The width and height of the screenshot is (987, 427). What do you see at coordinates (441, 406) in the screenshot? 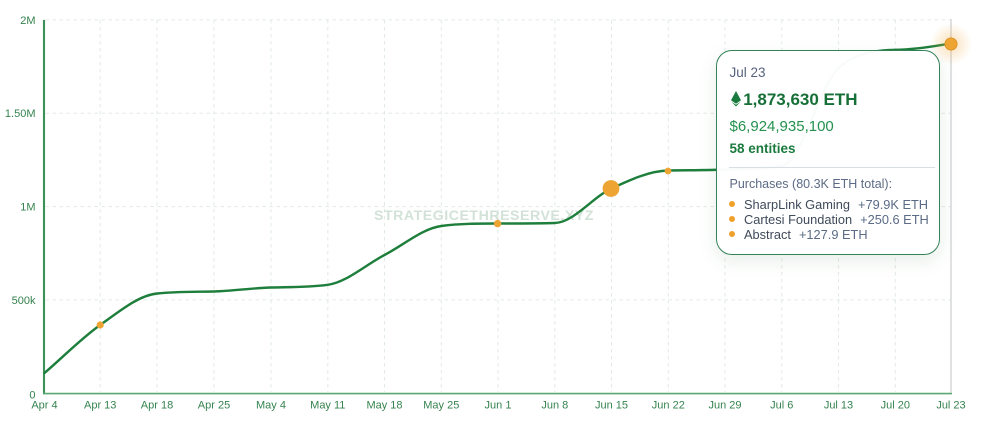
I see `svg-text: May 25` at bounding box center [441, 406].